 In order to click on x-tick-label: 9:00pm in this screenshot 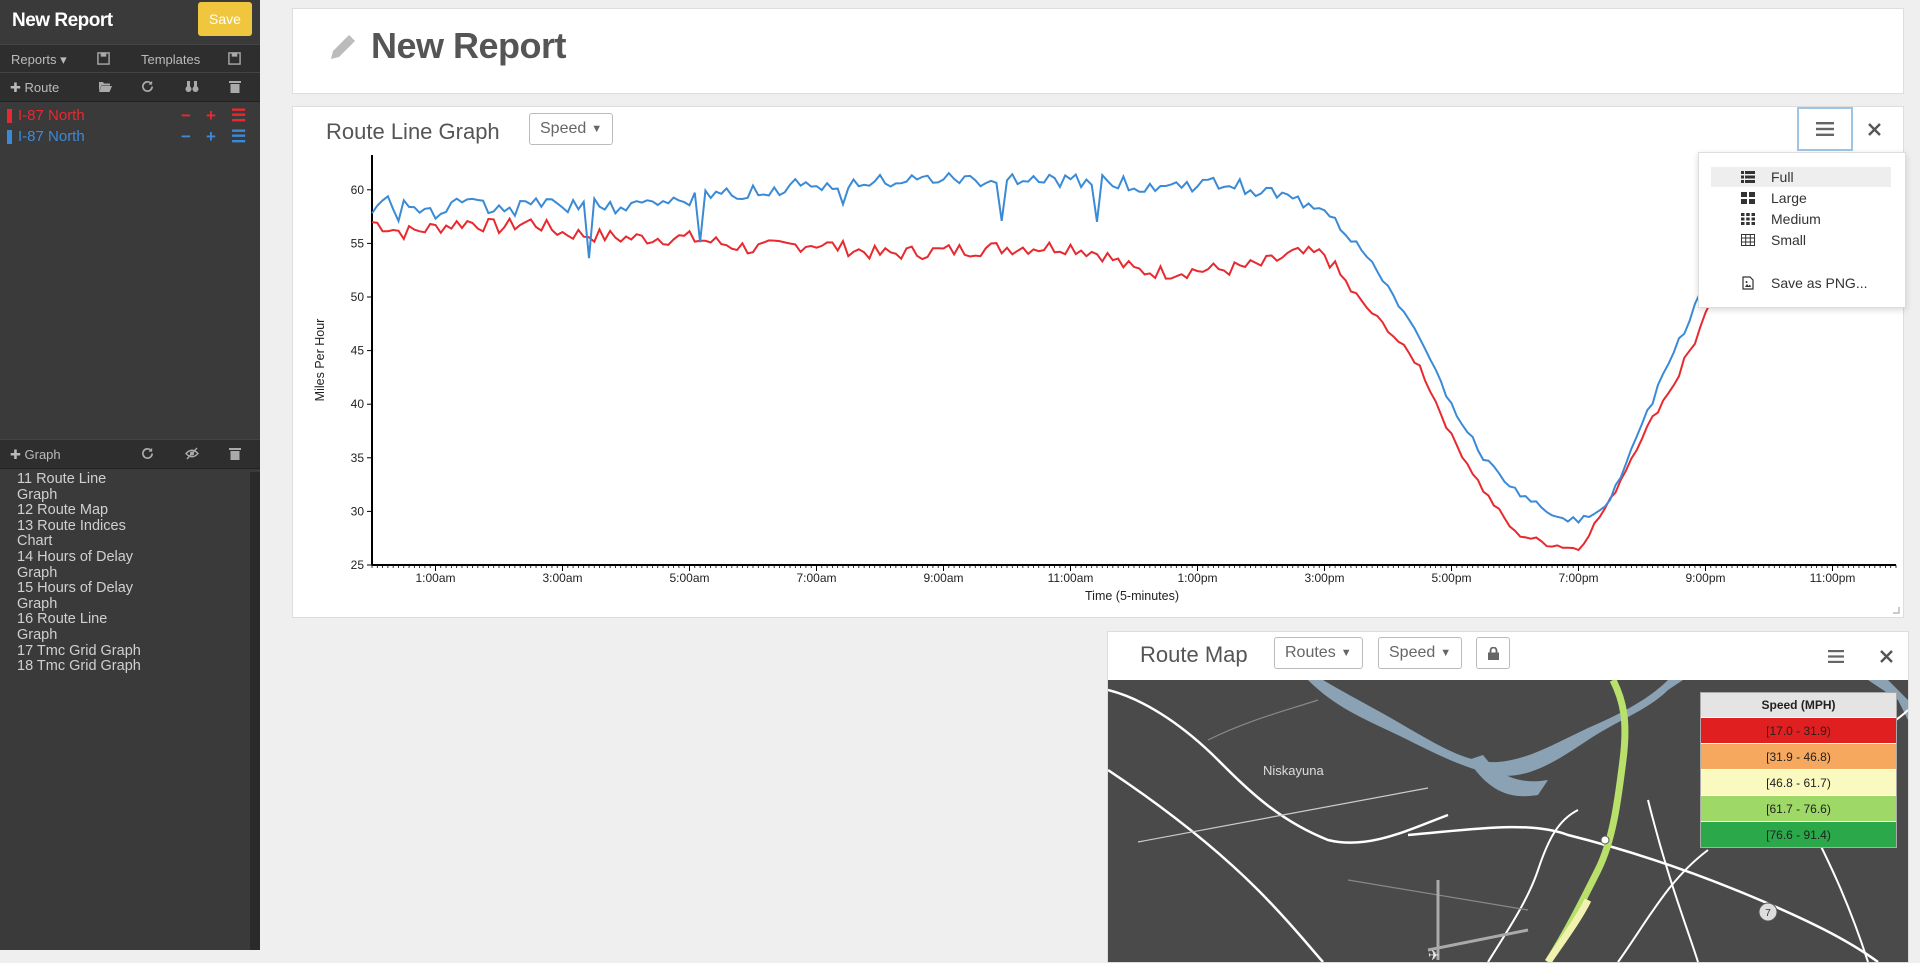, I will do `click(1705, 578)`.